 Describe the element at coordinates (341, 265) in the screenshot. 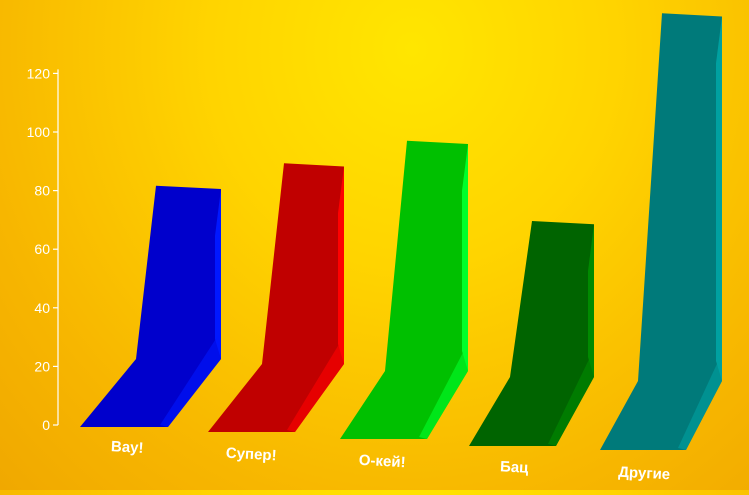

I see `bar-2-side` at that location.